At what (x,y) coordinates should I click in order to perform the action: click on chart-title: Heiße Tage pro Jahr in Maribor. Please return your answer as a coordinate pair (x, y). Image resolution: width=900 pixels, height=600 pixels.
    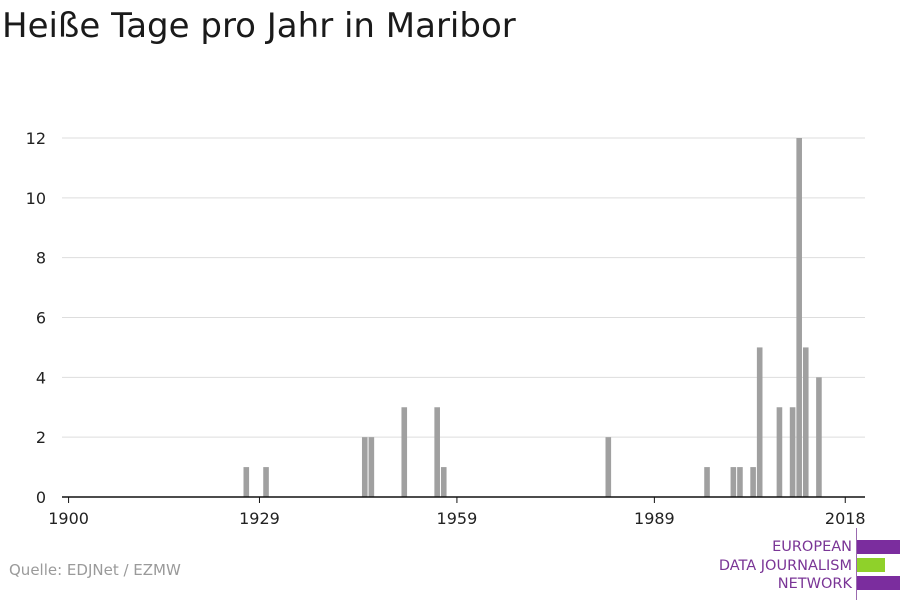
    Looking at the image, I should click on (259, 26).